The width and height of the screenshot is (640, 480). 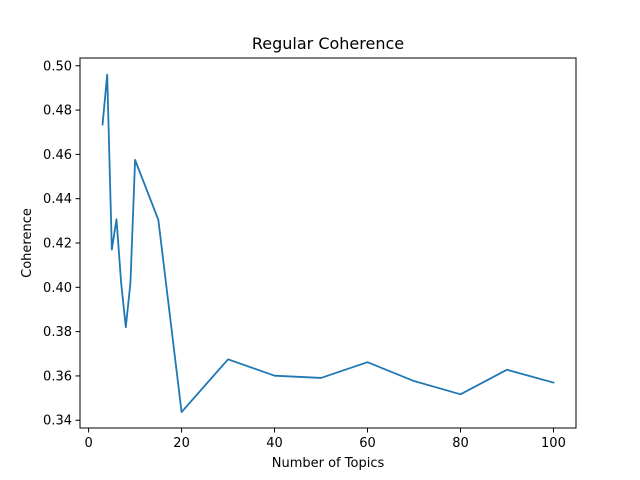 What do you see at coordinates (57, 244) in the screenshot?
I see `y-tick-label: 0.42` at bounding box center [57, 244].